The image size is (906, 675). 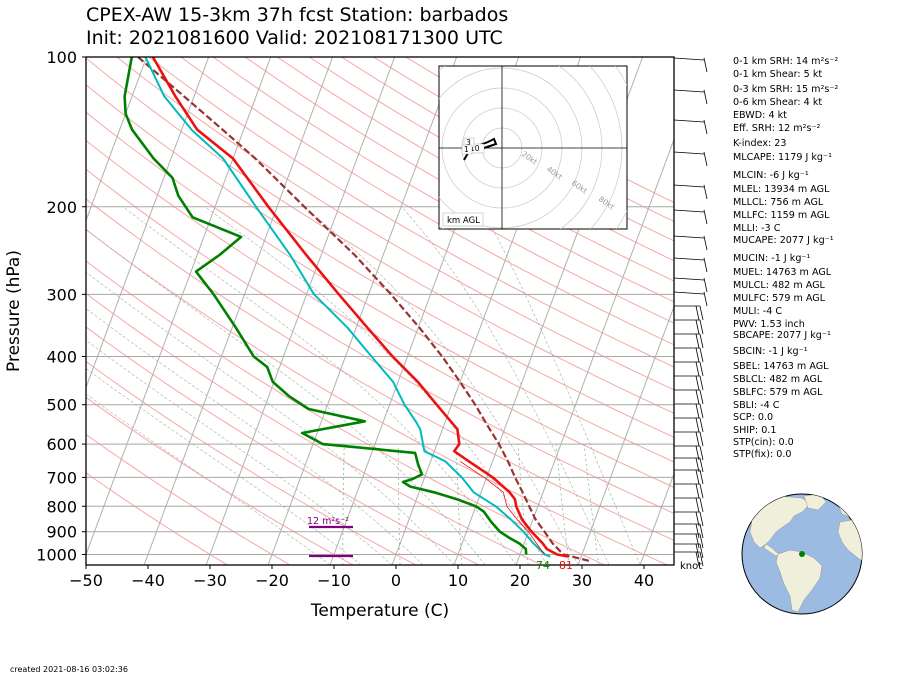 What do you see at coordinates (463, 221) in the screenshot?
I see `hodograph-label: km AGL` at bounding box center [463, 221].